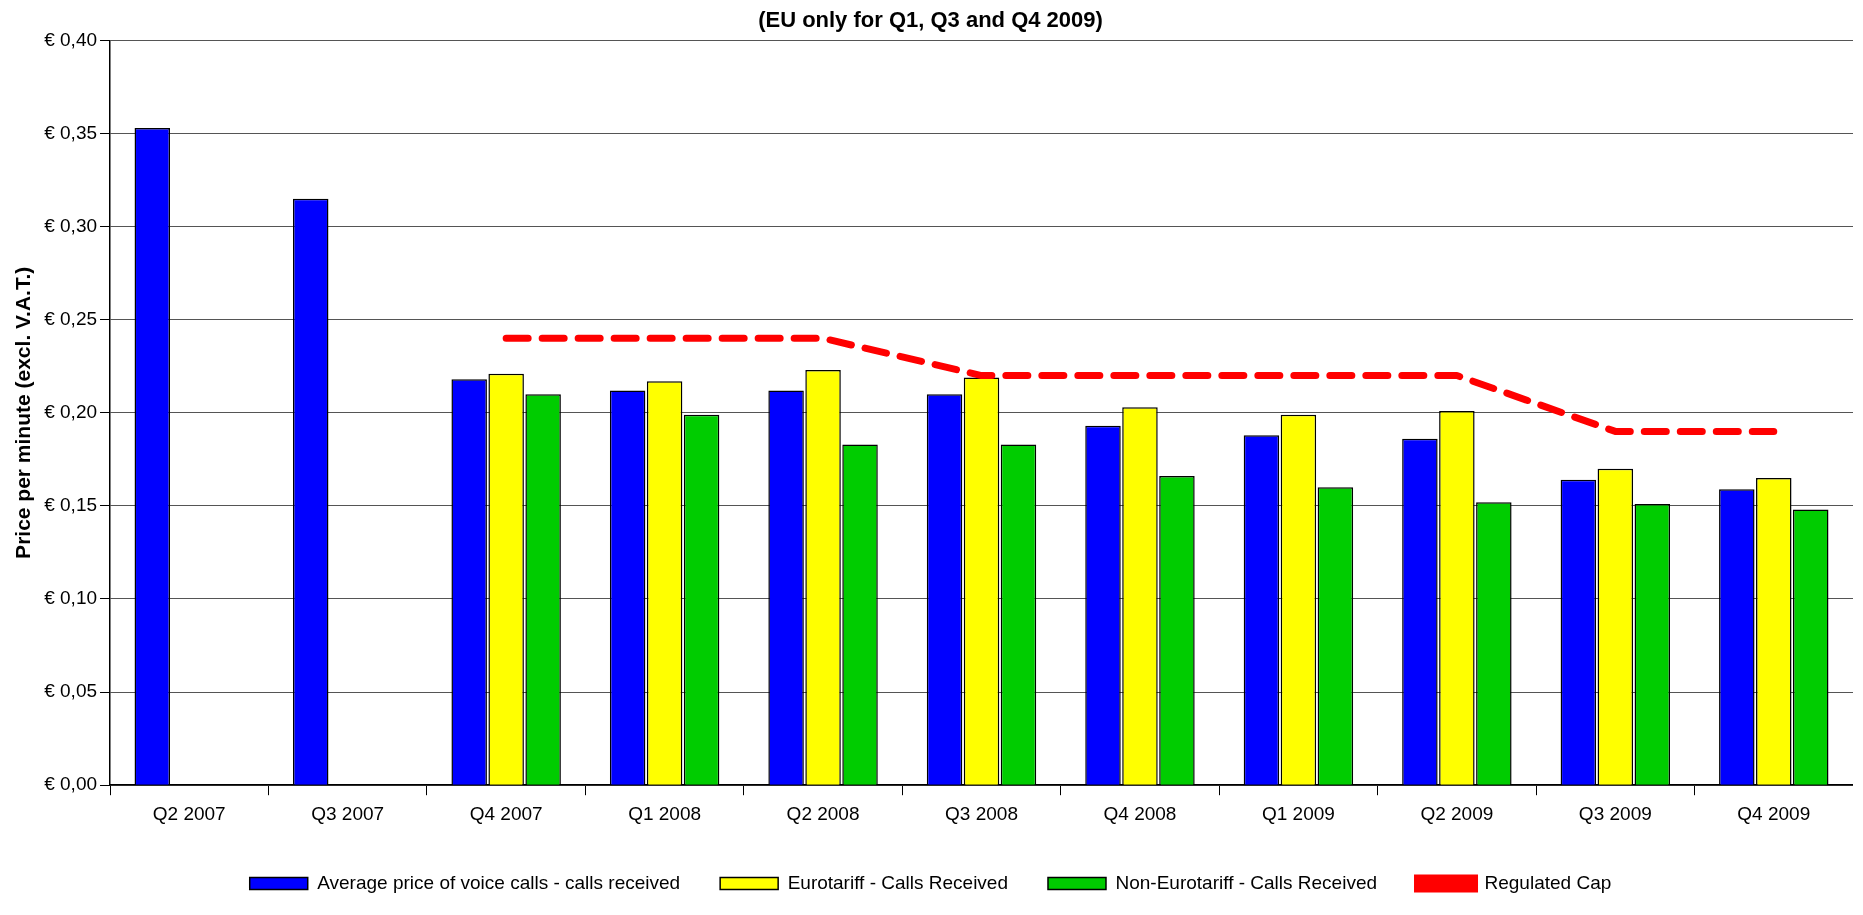  Describe the element at coordinates (1774, 813) in the screenshot. I see `x-tick-label: Q4 2009` at that location.